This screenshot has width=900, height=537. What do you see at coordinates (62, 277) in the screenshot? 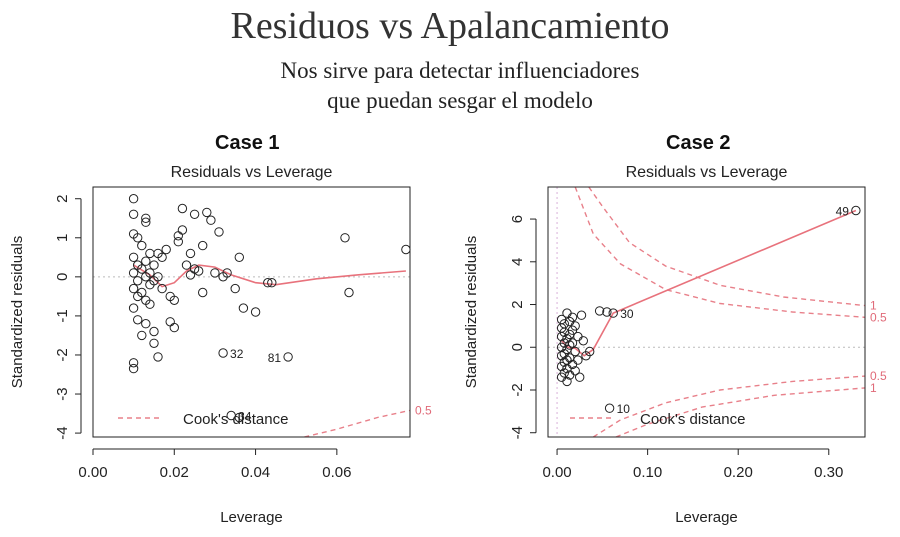
I see `case1-y-tick-label-4: 0` at bounding box center [62, 277].